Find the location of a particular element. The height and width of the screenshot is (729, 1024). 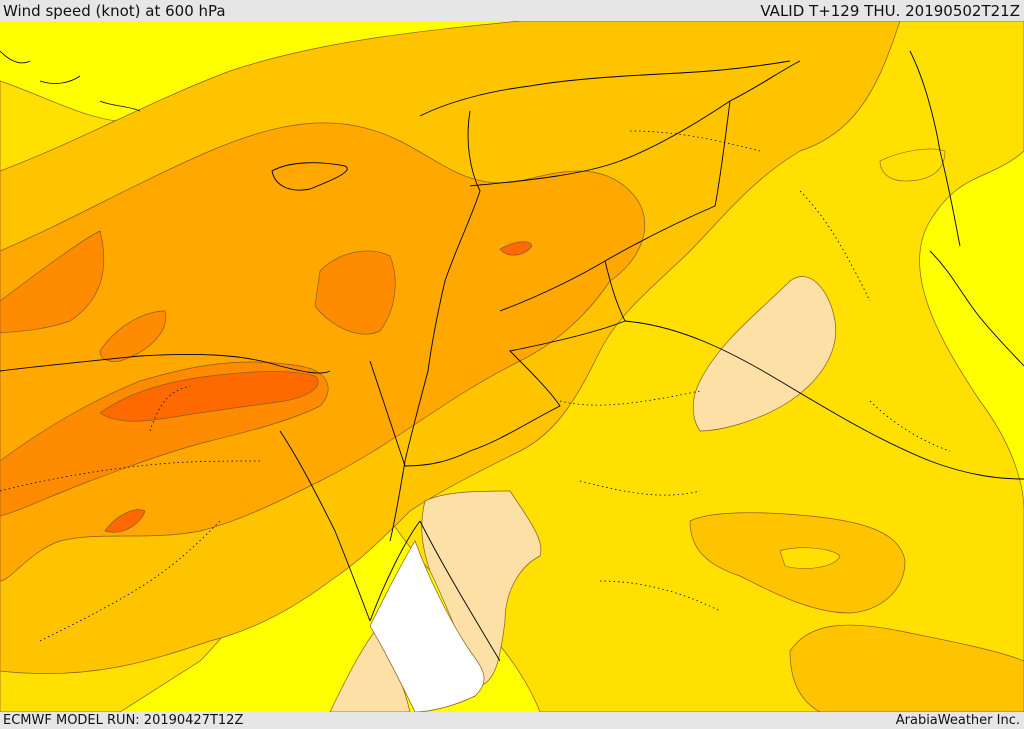

region-gold-southeast is located at coordinates (856, 612).